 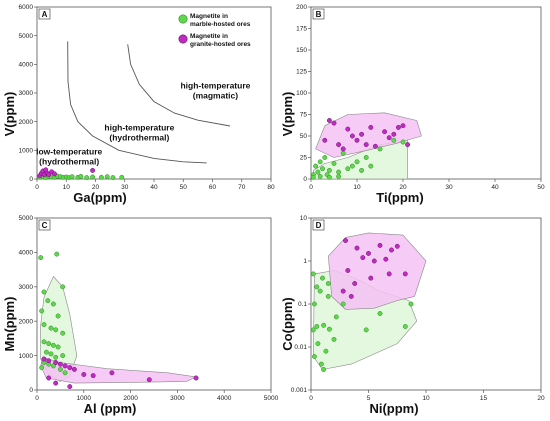 What do you see at coordinates (26, 36) in the screenshot?
I see `y-tick-label: 5000` at bounding box center [26, 36].